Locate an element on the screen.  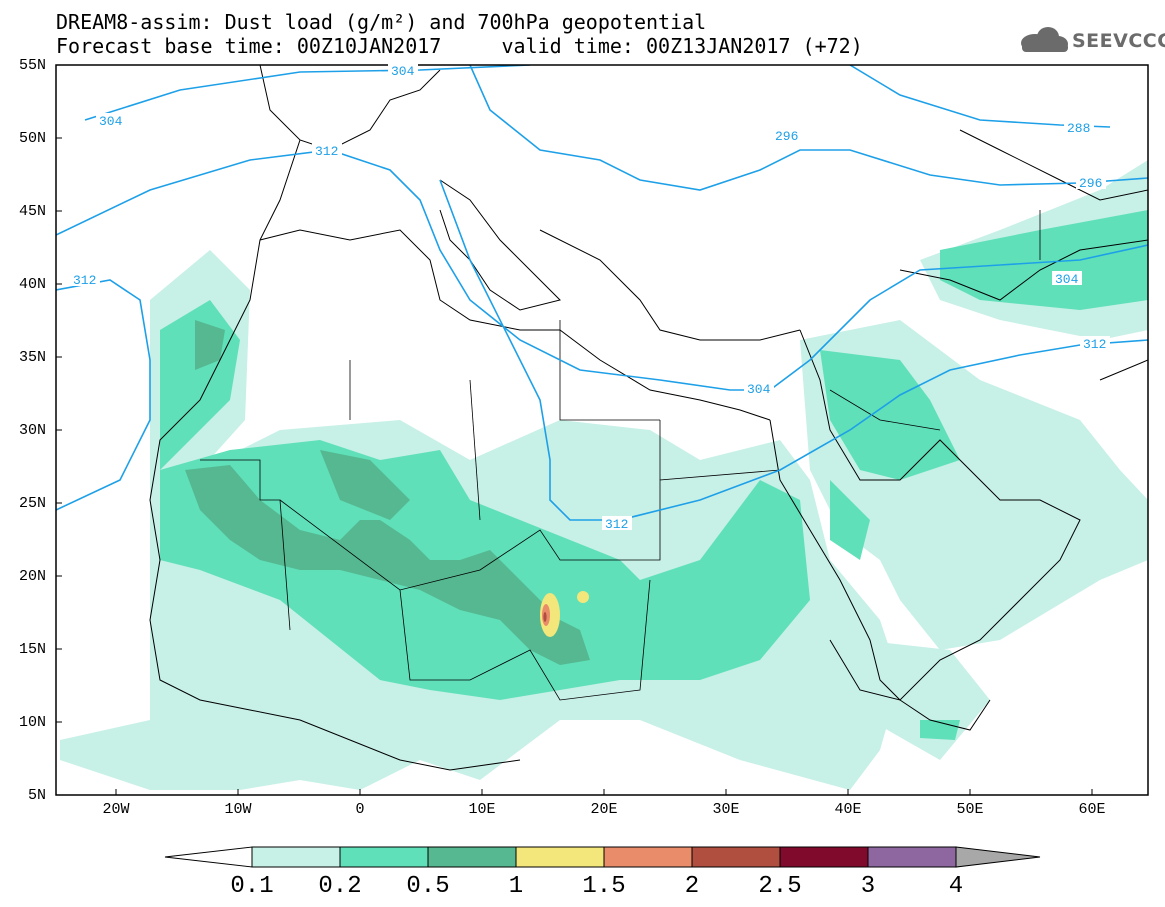
lat-label: 25N is located at coordinates (32, 503).